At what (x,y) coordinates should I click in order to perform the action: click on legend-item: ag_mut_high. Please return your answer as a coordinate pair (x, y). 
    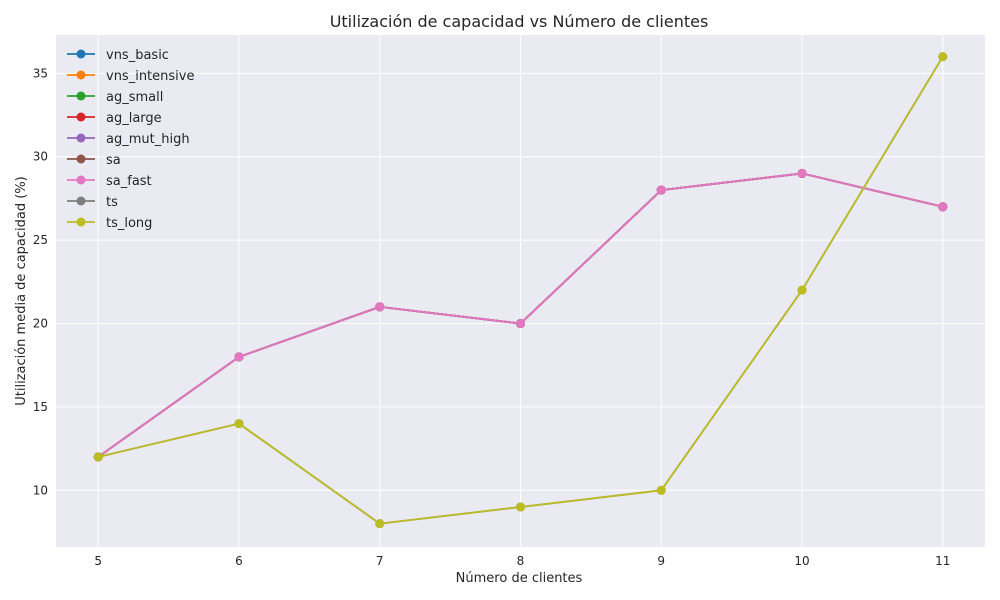
    Looking at the image, I should click on (128, 139).